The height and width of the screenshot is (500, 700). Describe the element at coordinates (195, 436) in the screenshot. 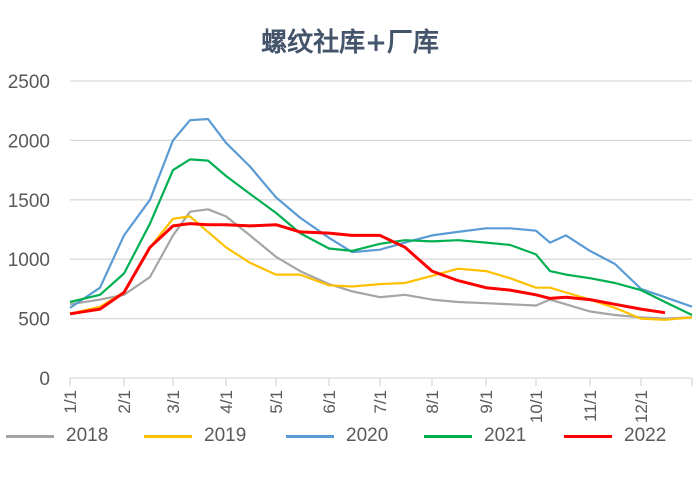

I see `legend-item-2019: 2019` at that location.